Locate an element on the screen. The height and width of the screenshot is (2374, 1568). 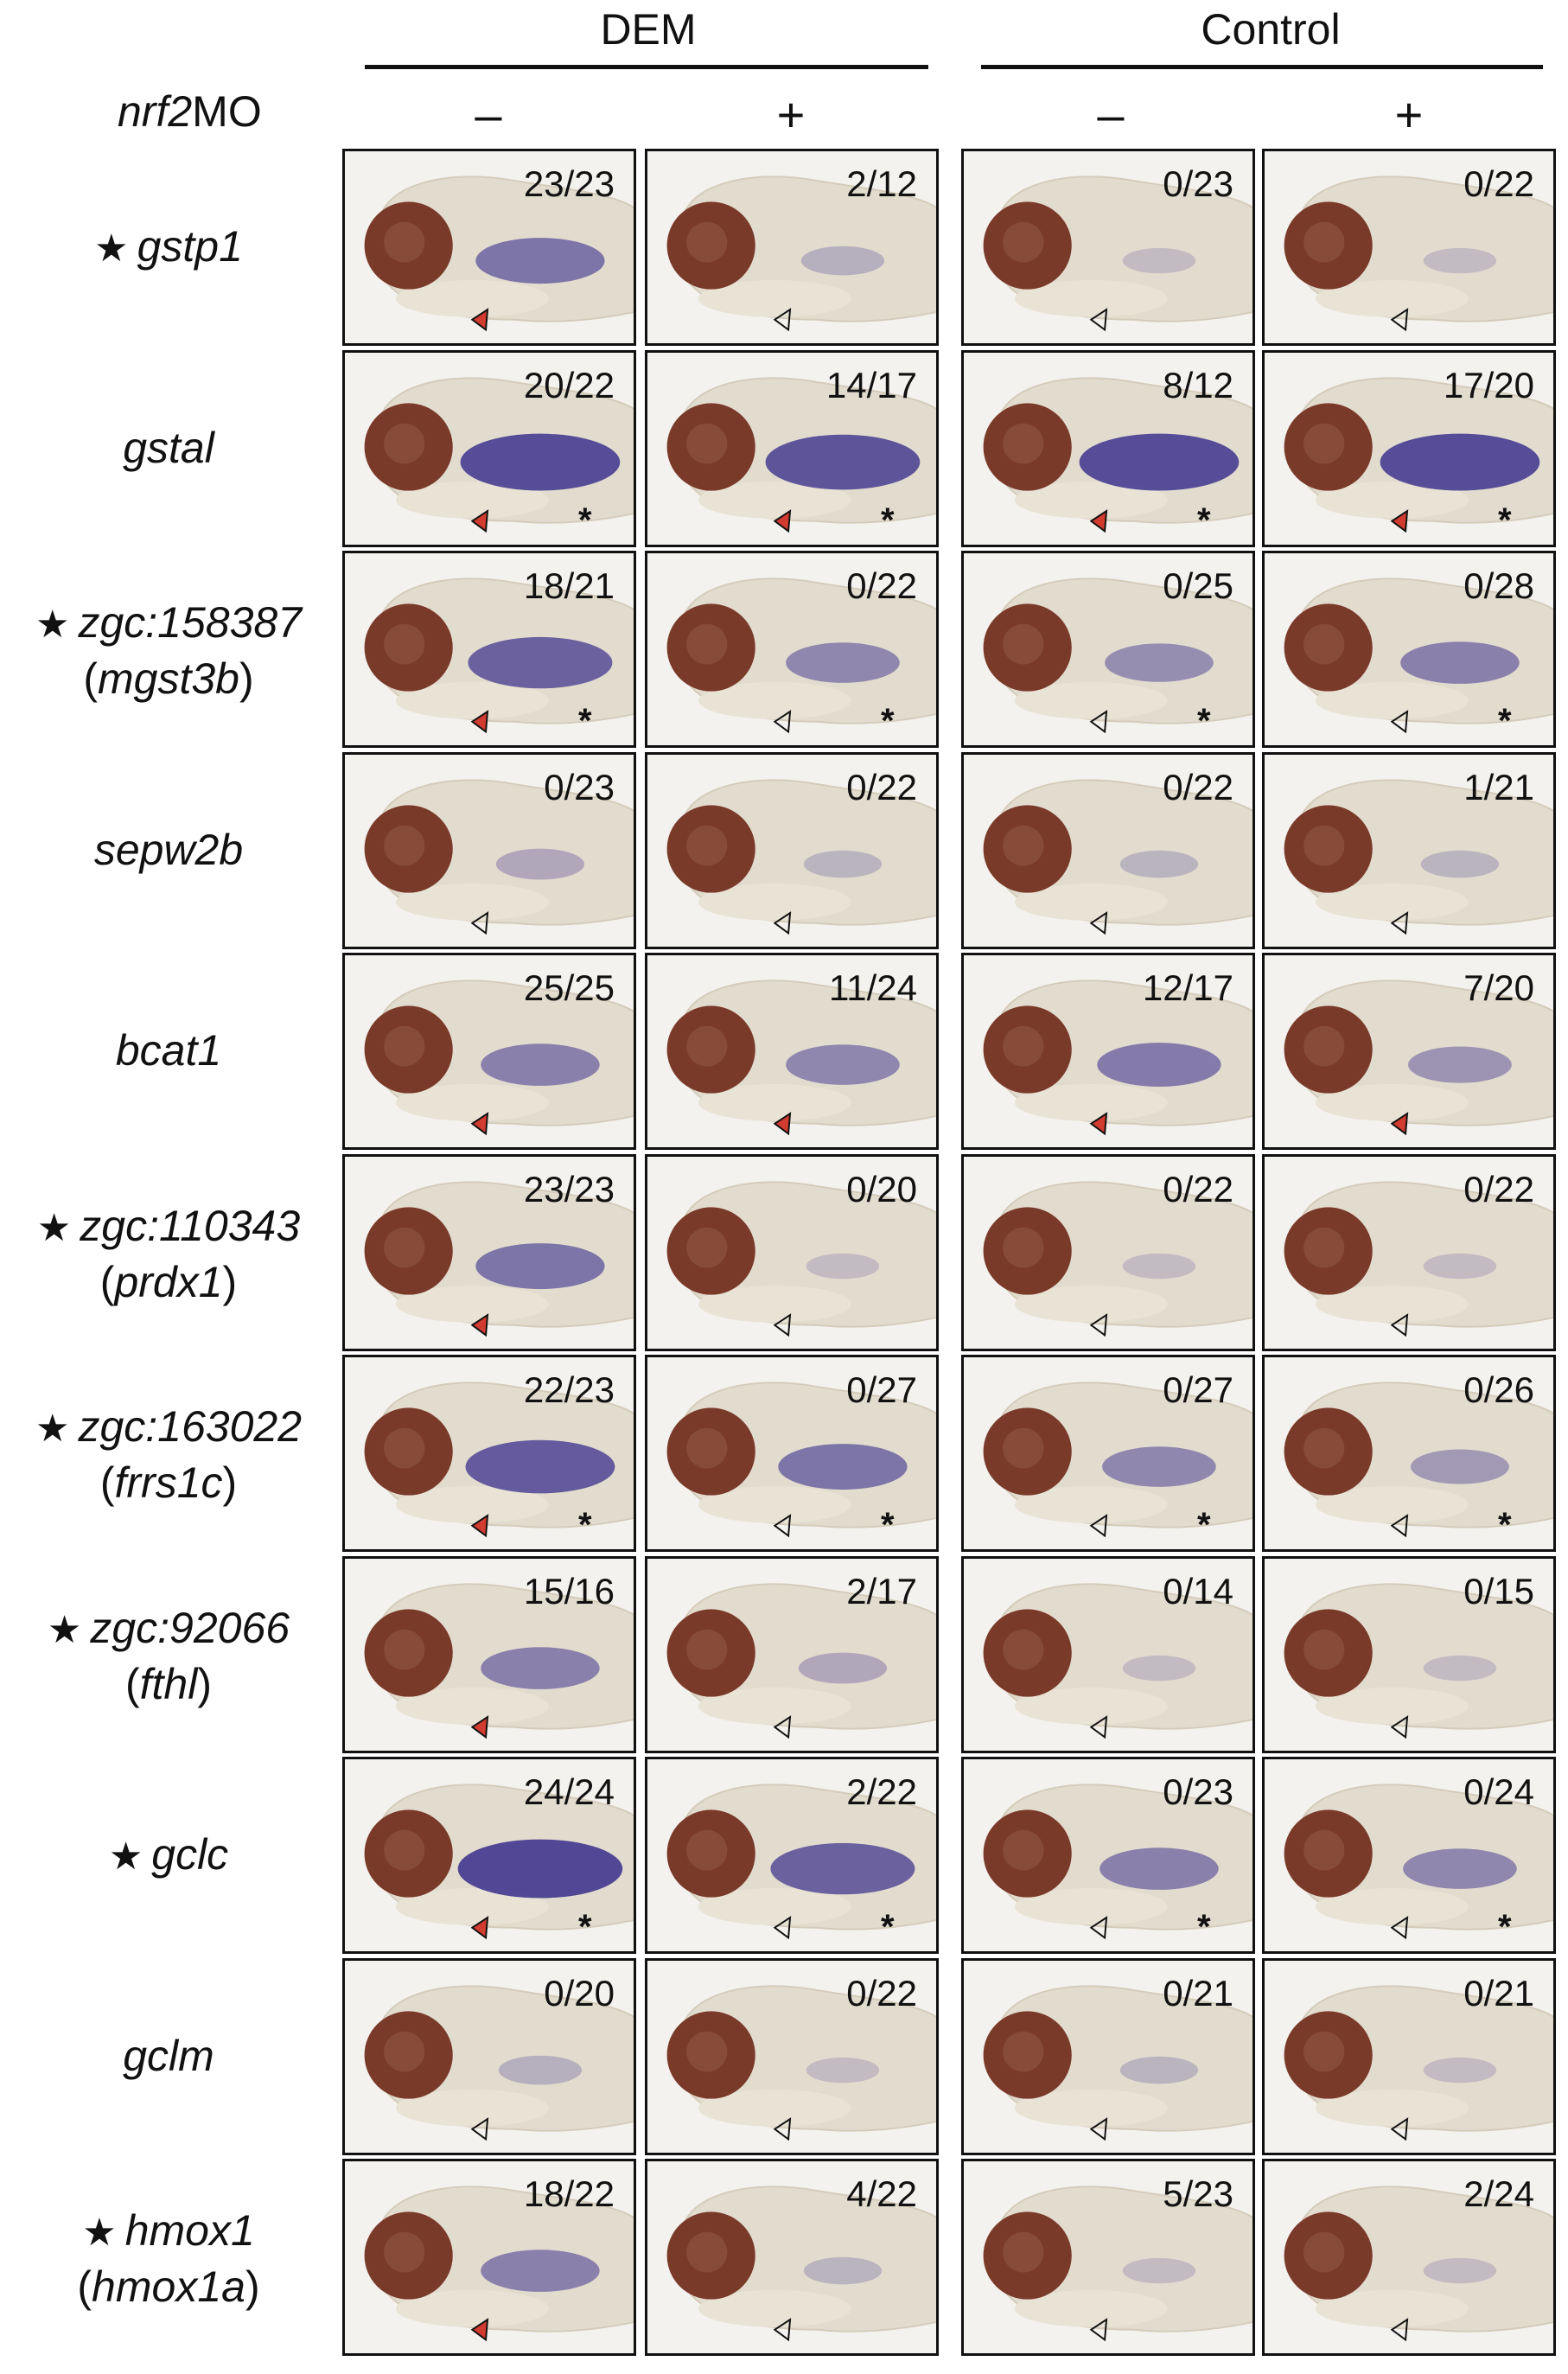
count-label: 0/22 is located at coordinates (882, 585).